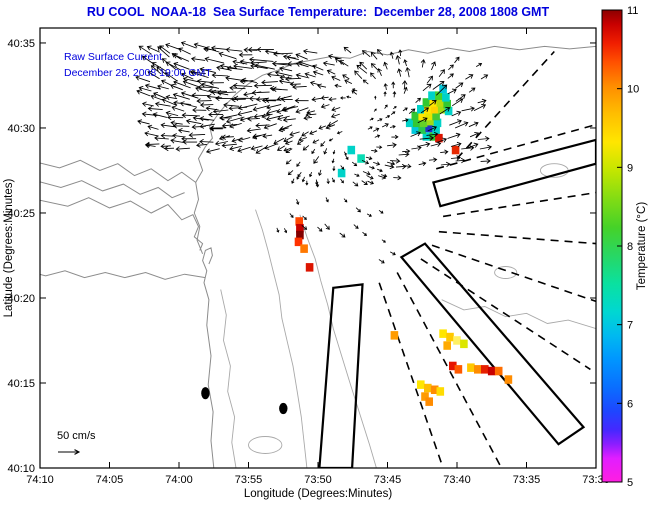 The width and height of the screenshot is (651, 524). Describe the element at coordinates (630, 247) in the screenshot. I see `colorbar-tick-label: 8` at that location.